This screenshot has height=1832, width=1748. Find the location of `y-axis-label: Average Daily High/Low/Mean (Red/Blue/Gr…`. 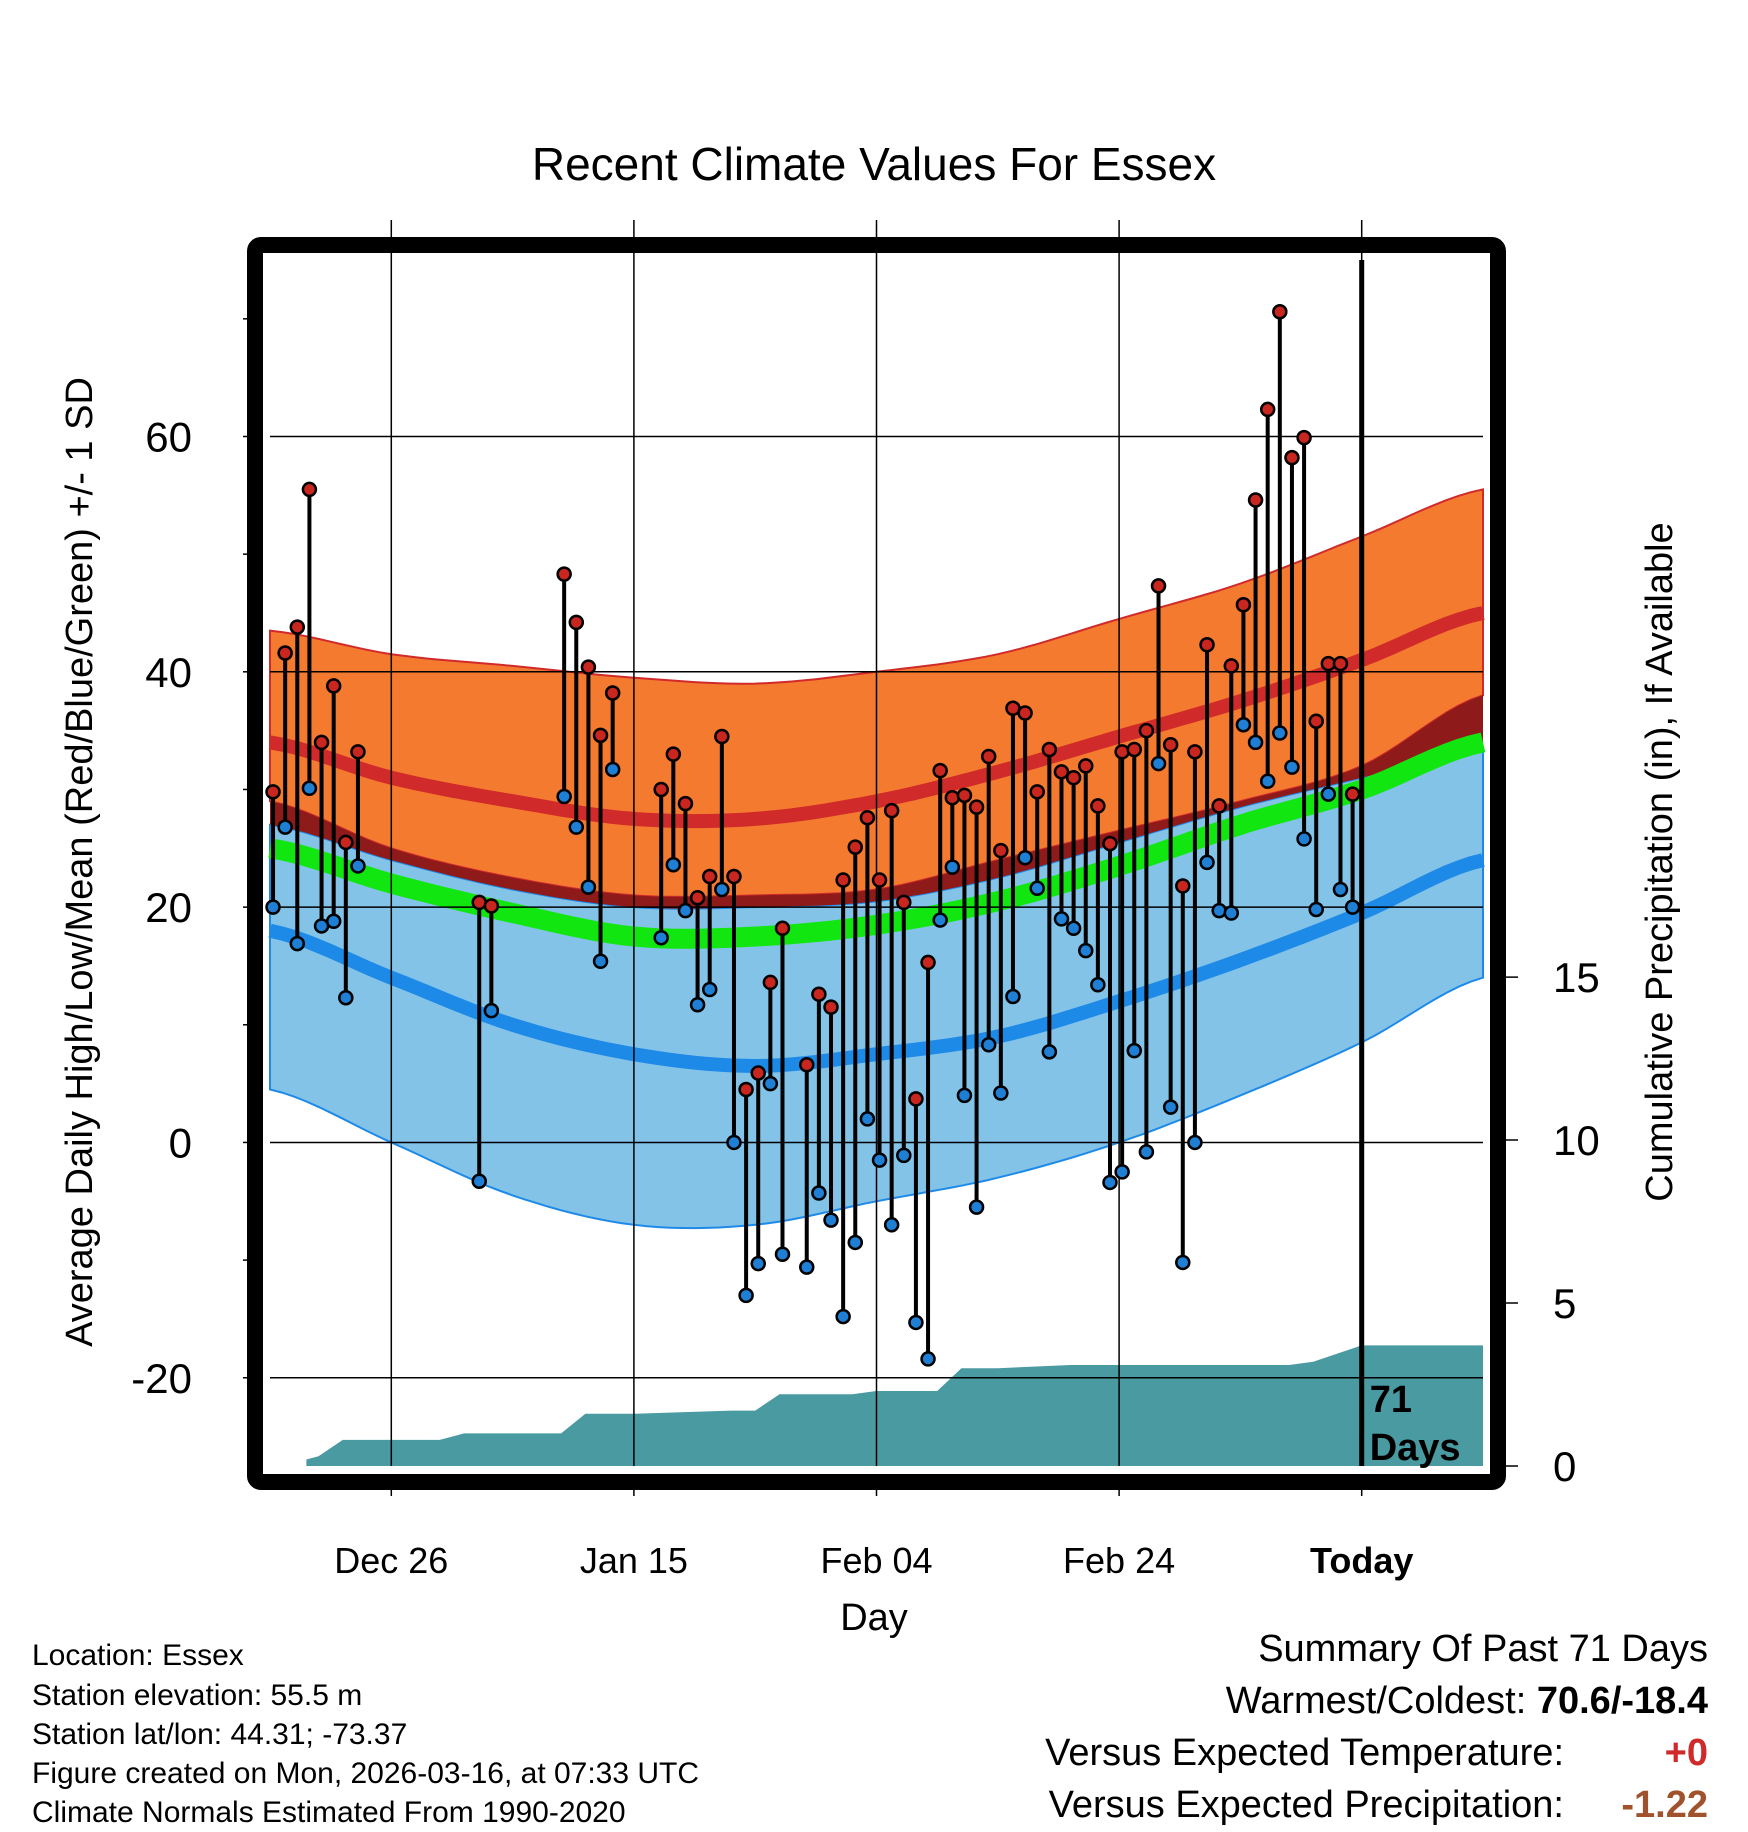

y-axis-label: Average Daily High/Low/Mean (Red/Blue/Gr… is located at coordinates (80, 862).